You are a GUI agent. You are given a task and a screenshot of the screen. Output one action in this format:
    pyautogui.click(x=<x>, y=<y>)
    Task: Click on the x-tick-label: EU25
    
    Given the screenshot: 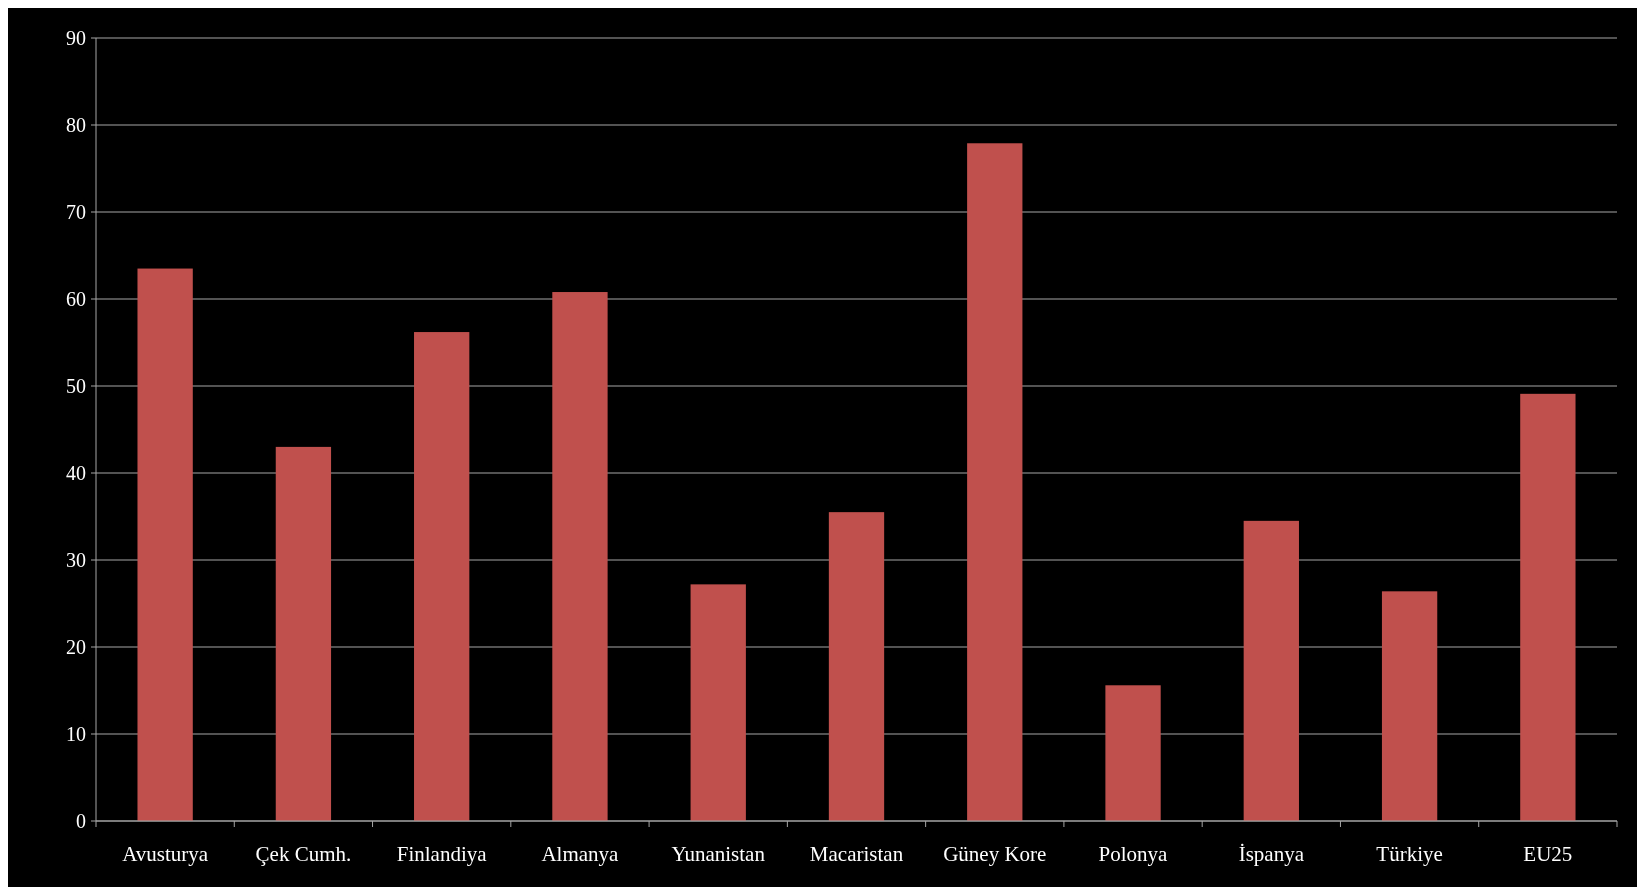 What is the action you would take?
    pyautogui.click(x=1548, y=854)
    